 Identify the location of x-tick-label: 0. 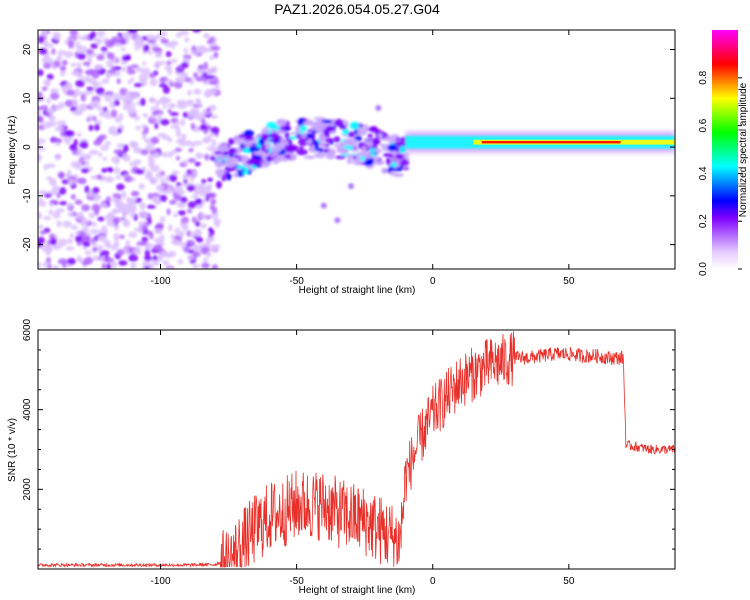
(433, 281).